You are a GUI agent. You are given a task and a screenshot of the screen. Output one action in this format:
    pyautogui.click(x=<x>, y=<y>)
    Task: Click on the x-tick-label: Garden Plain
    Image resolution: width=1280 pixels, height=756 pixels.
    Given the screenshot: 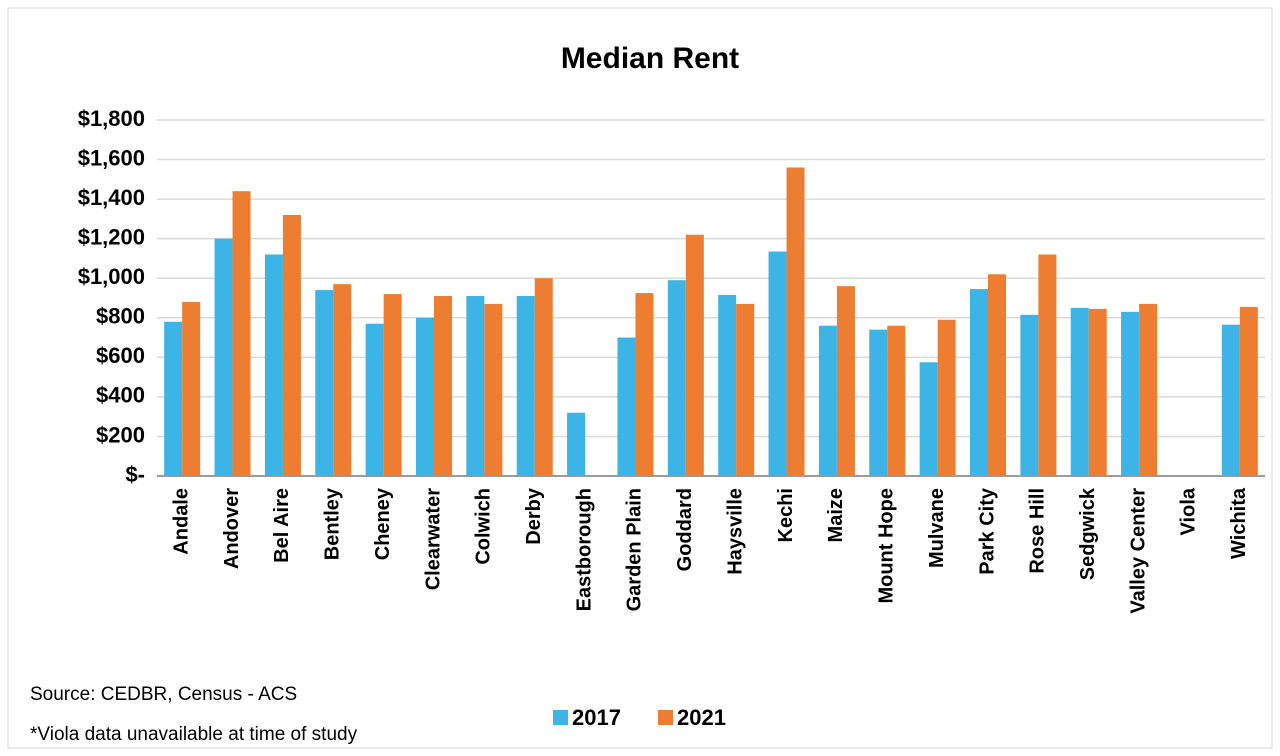 What is the action you would take?
    pyautogui.click(x=635, y=549)
    